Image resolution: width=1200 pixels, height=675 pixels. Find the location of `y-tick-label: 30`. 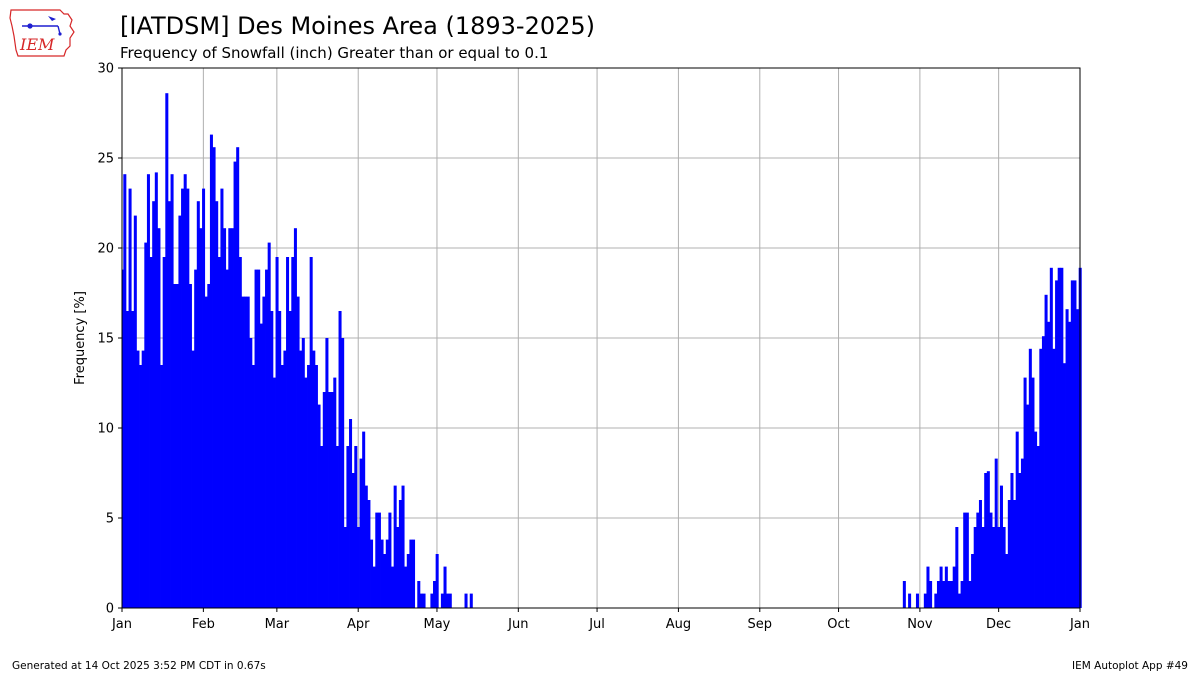

y-tick-label: 30 is located at coordinates (105, 69).